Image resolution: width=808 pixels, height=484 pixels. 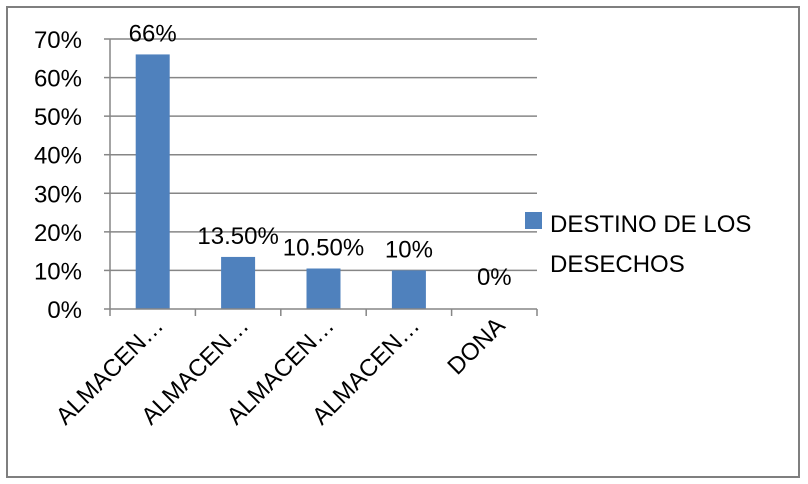 What do you see at coordinates (323, 248) in the screenshot?
I see `data-label: 10.50%` at bounding box center [323, 248].